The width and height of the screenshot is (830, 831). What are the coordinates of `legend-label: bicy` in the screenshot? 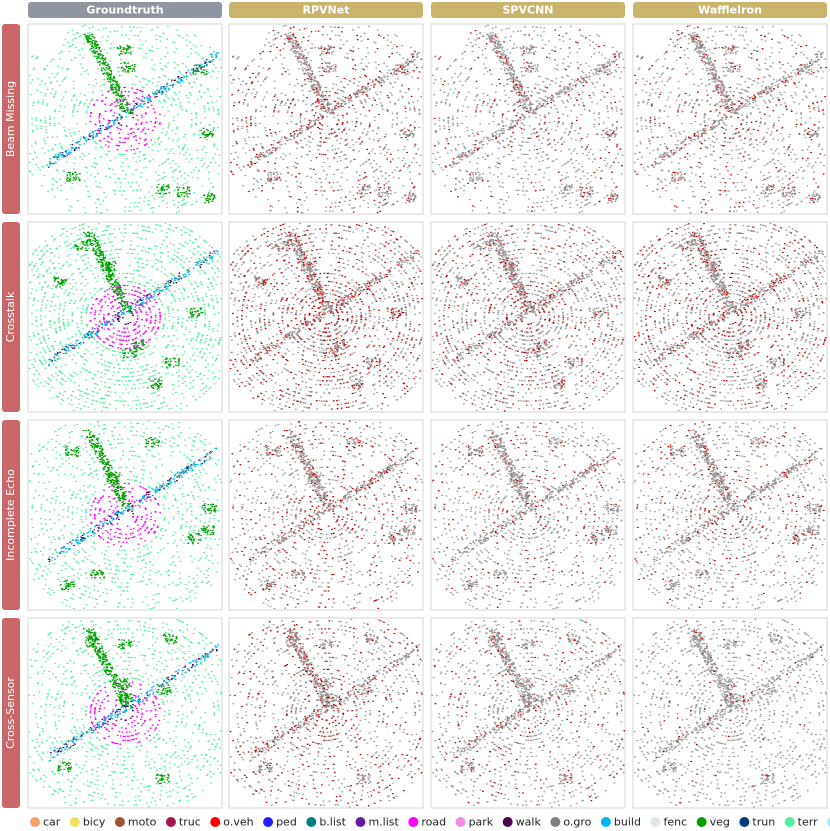 It's located at (94, 822).